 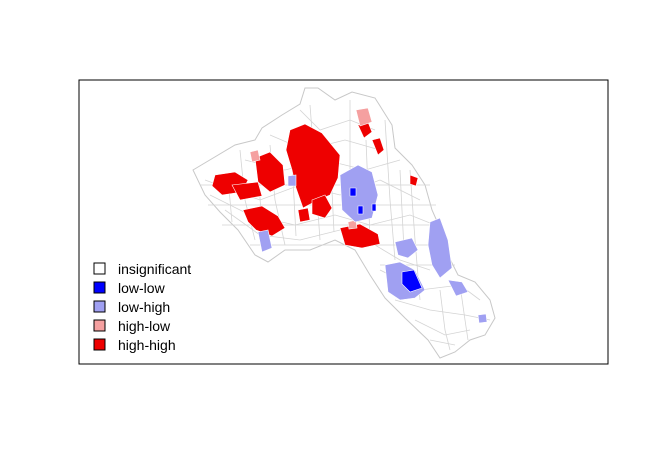 What do you see at coordinates (154, 269) in the screenshot?
I see `legend-label: insignificant` at bounding box center [154, 269].